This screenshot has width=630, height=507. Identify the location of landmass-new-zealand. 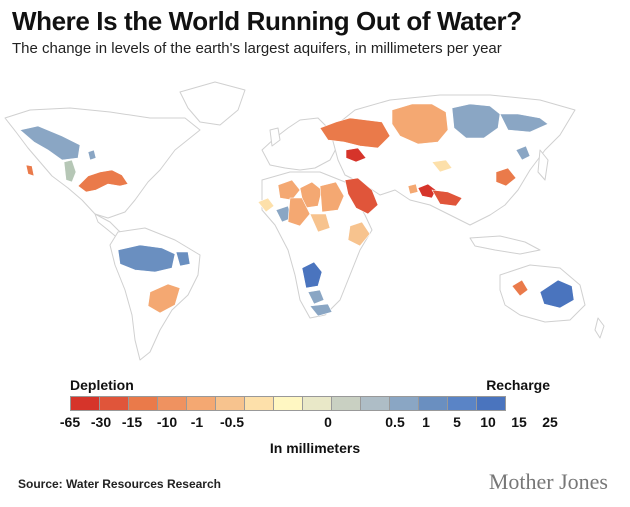
(599, 328).